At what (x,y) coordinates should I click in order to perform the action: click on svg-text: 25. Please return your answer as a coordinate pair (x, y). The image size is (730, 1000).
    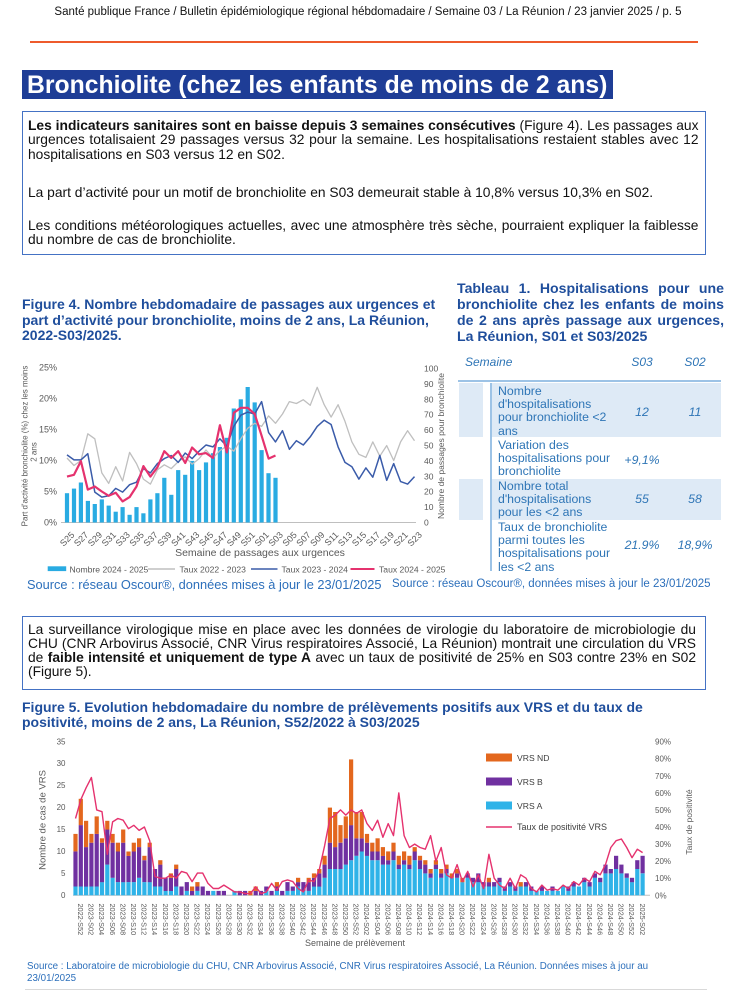
    Looking at the image, I should click on (61, 785).